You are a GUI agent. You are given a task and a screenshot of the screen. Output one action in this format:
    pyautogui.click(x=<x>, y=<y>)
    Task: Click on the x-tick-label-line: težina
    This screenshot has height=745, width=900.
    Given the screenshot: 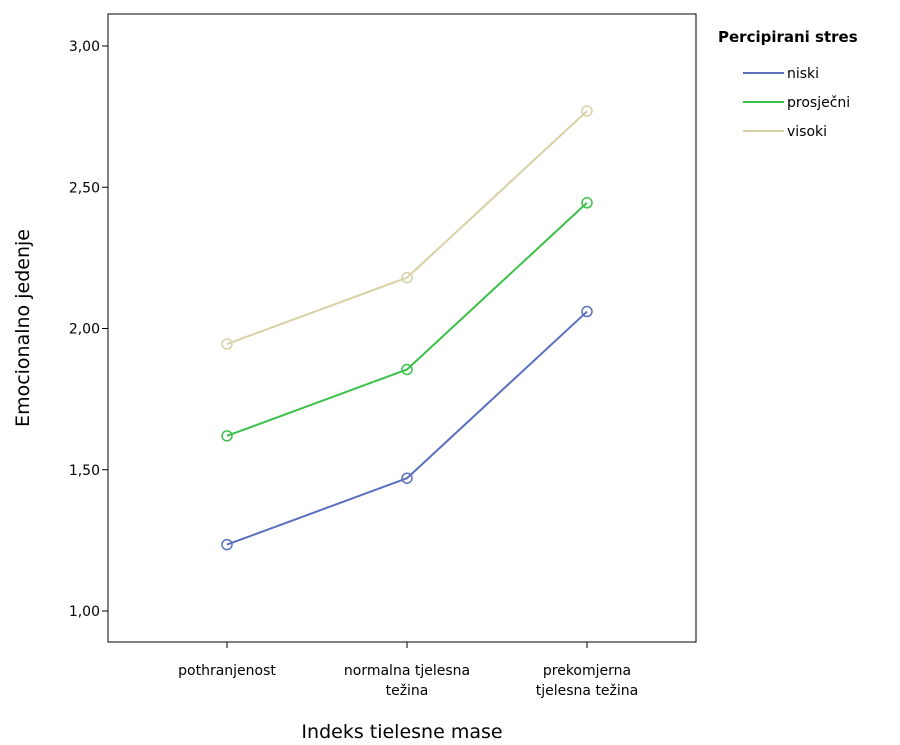 What is the action you would take?
    pyautogui.click(x=407, y=691)
    